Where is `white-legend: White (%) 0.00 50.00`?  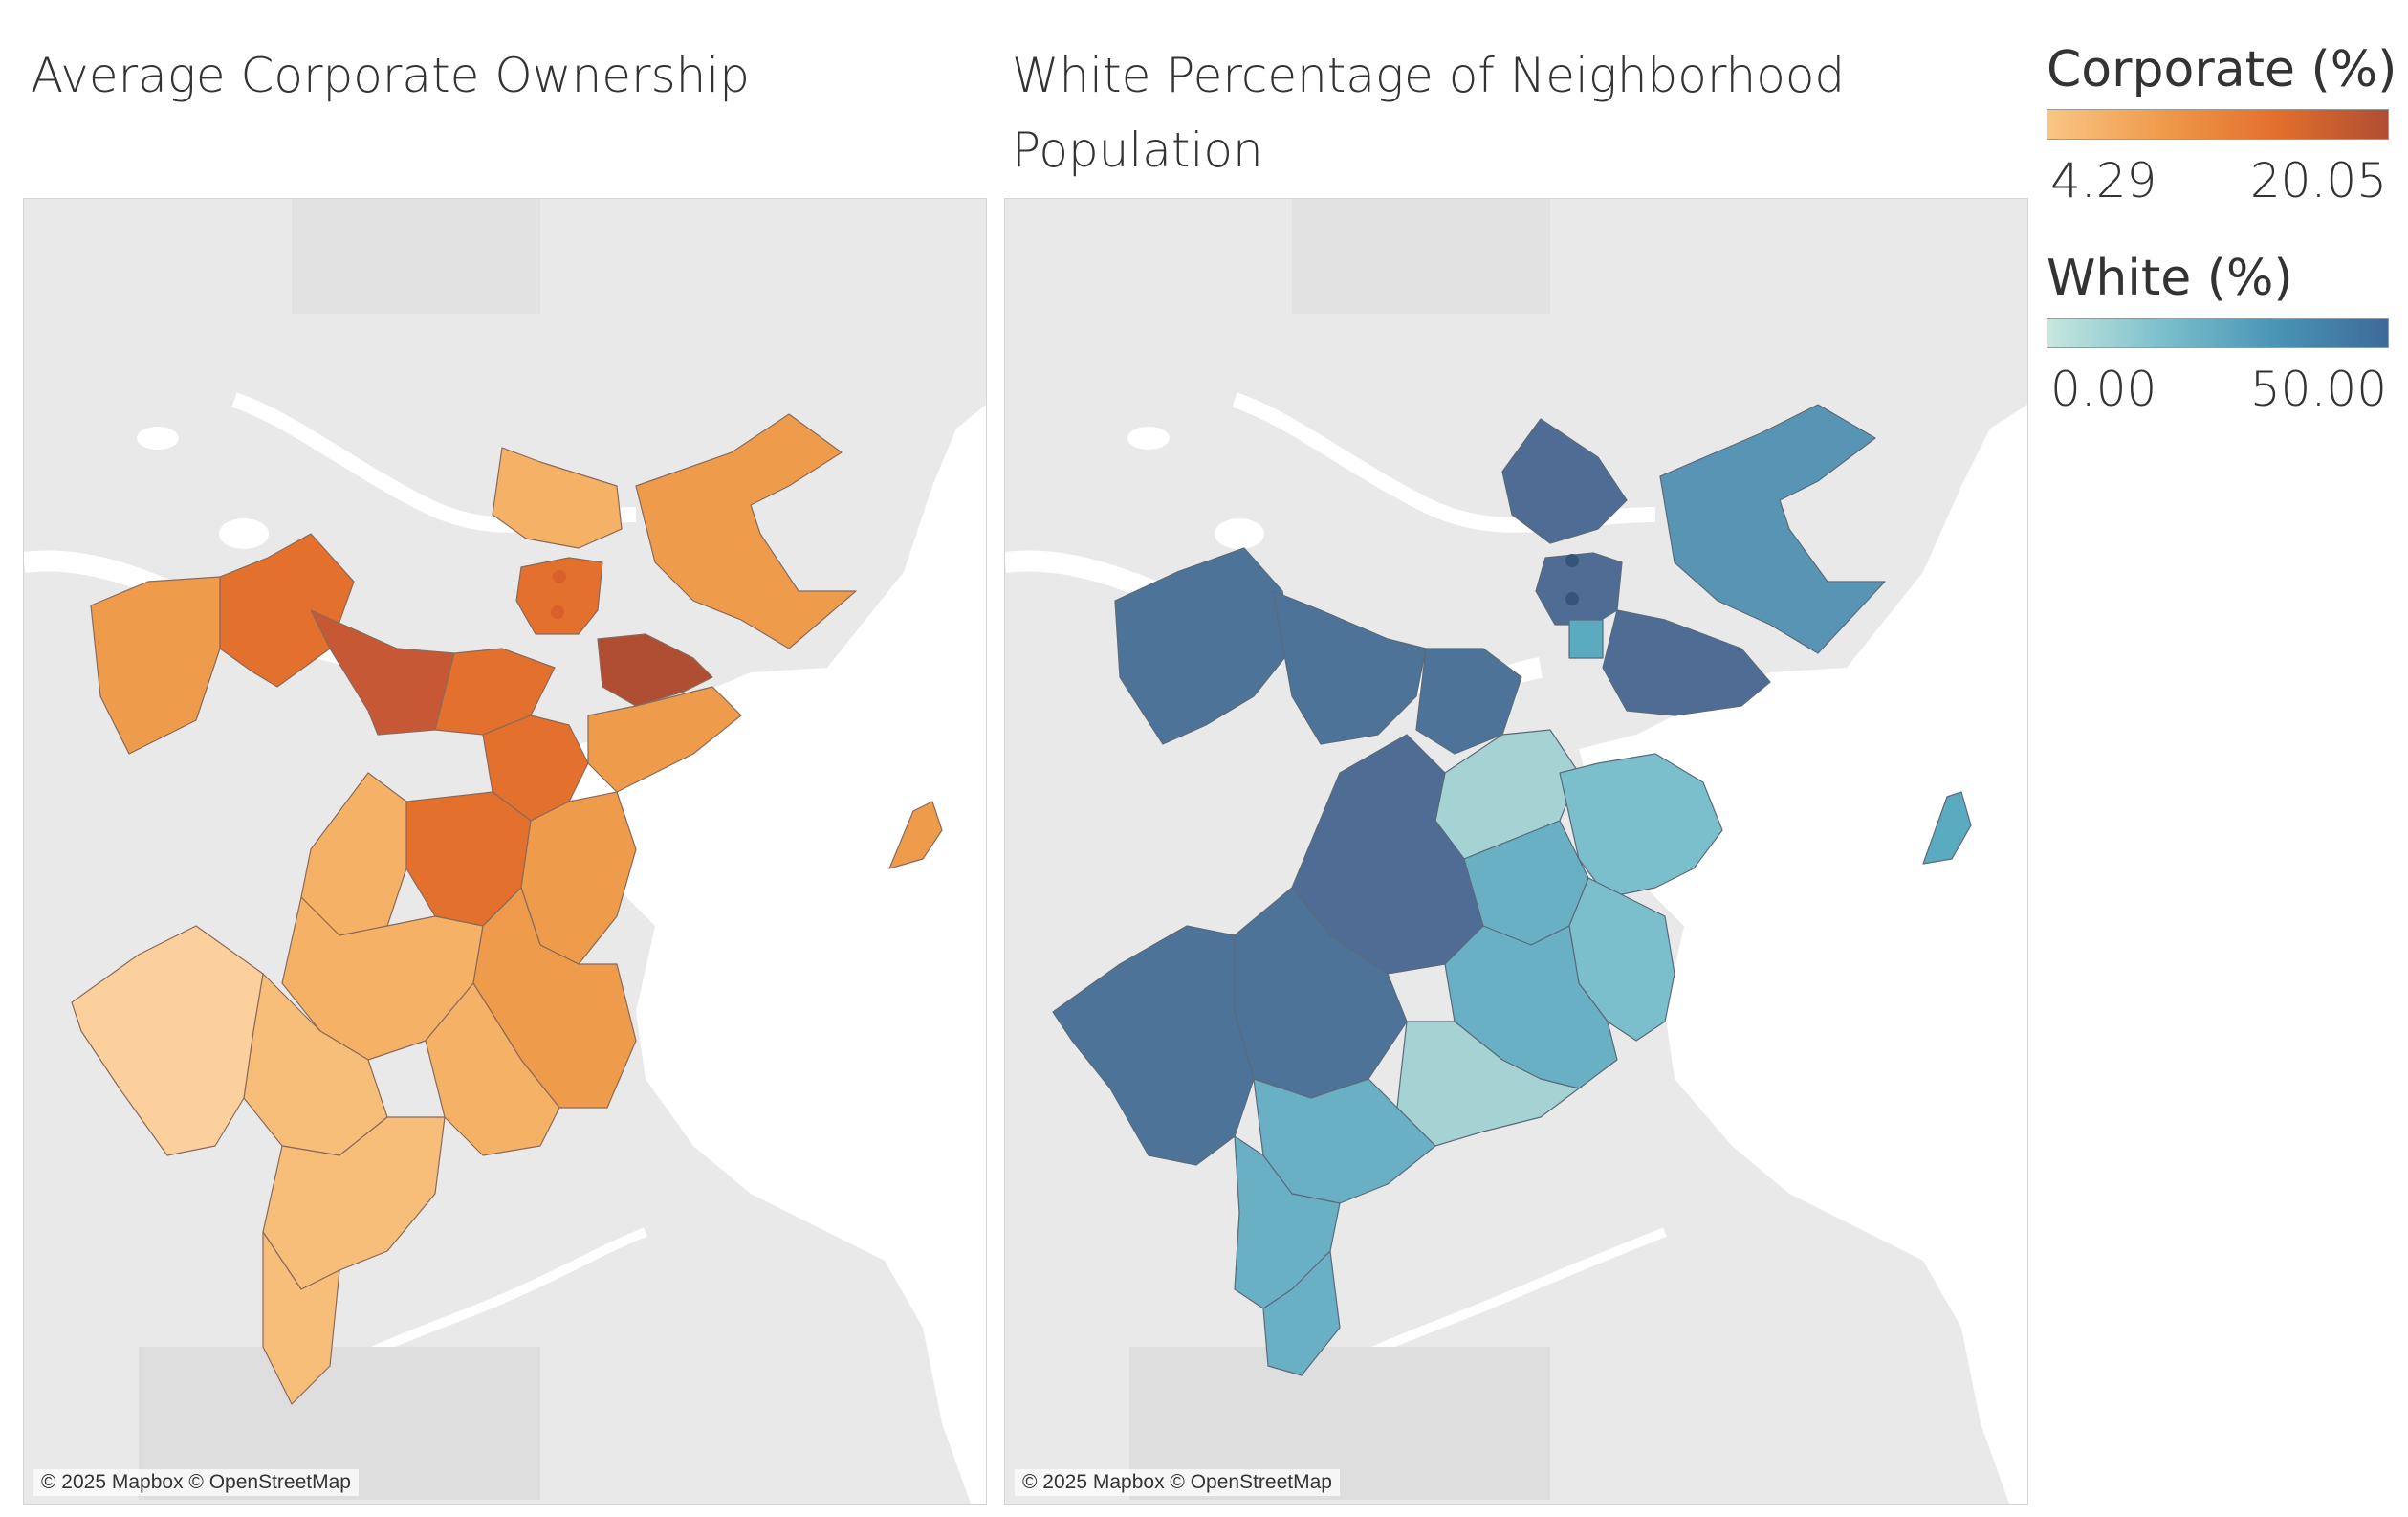 white-legend: White (%) 0.00 50.00 is located at coordinates (2219, 334).